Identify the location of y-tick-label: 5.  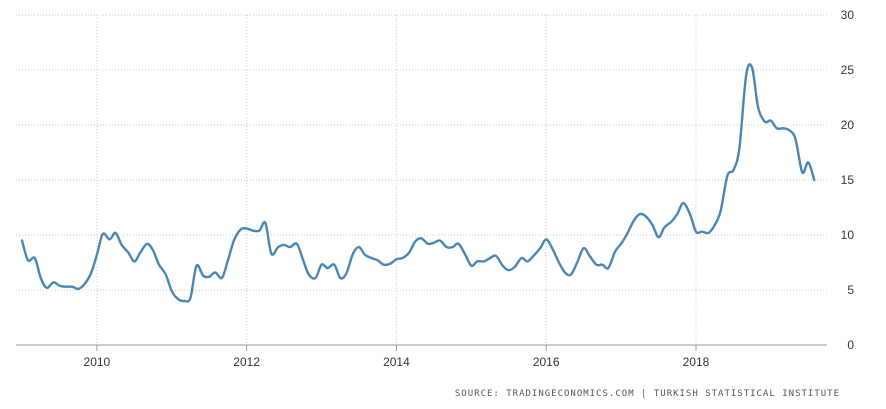
(850, 290).